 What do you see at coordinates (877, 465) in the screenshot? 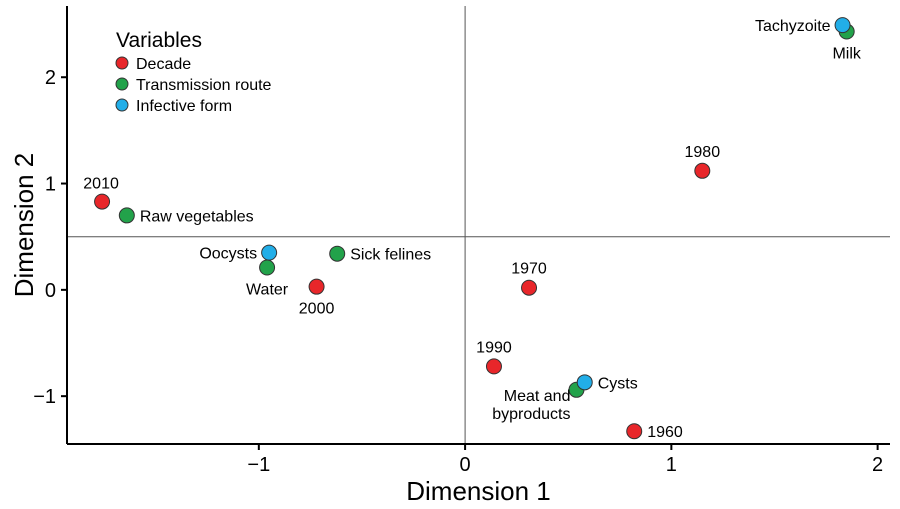
I see `x-tick-label: 2` at bounding box center [877, 465].